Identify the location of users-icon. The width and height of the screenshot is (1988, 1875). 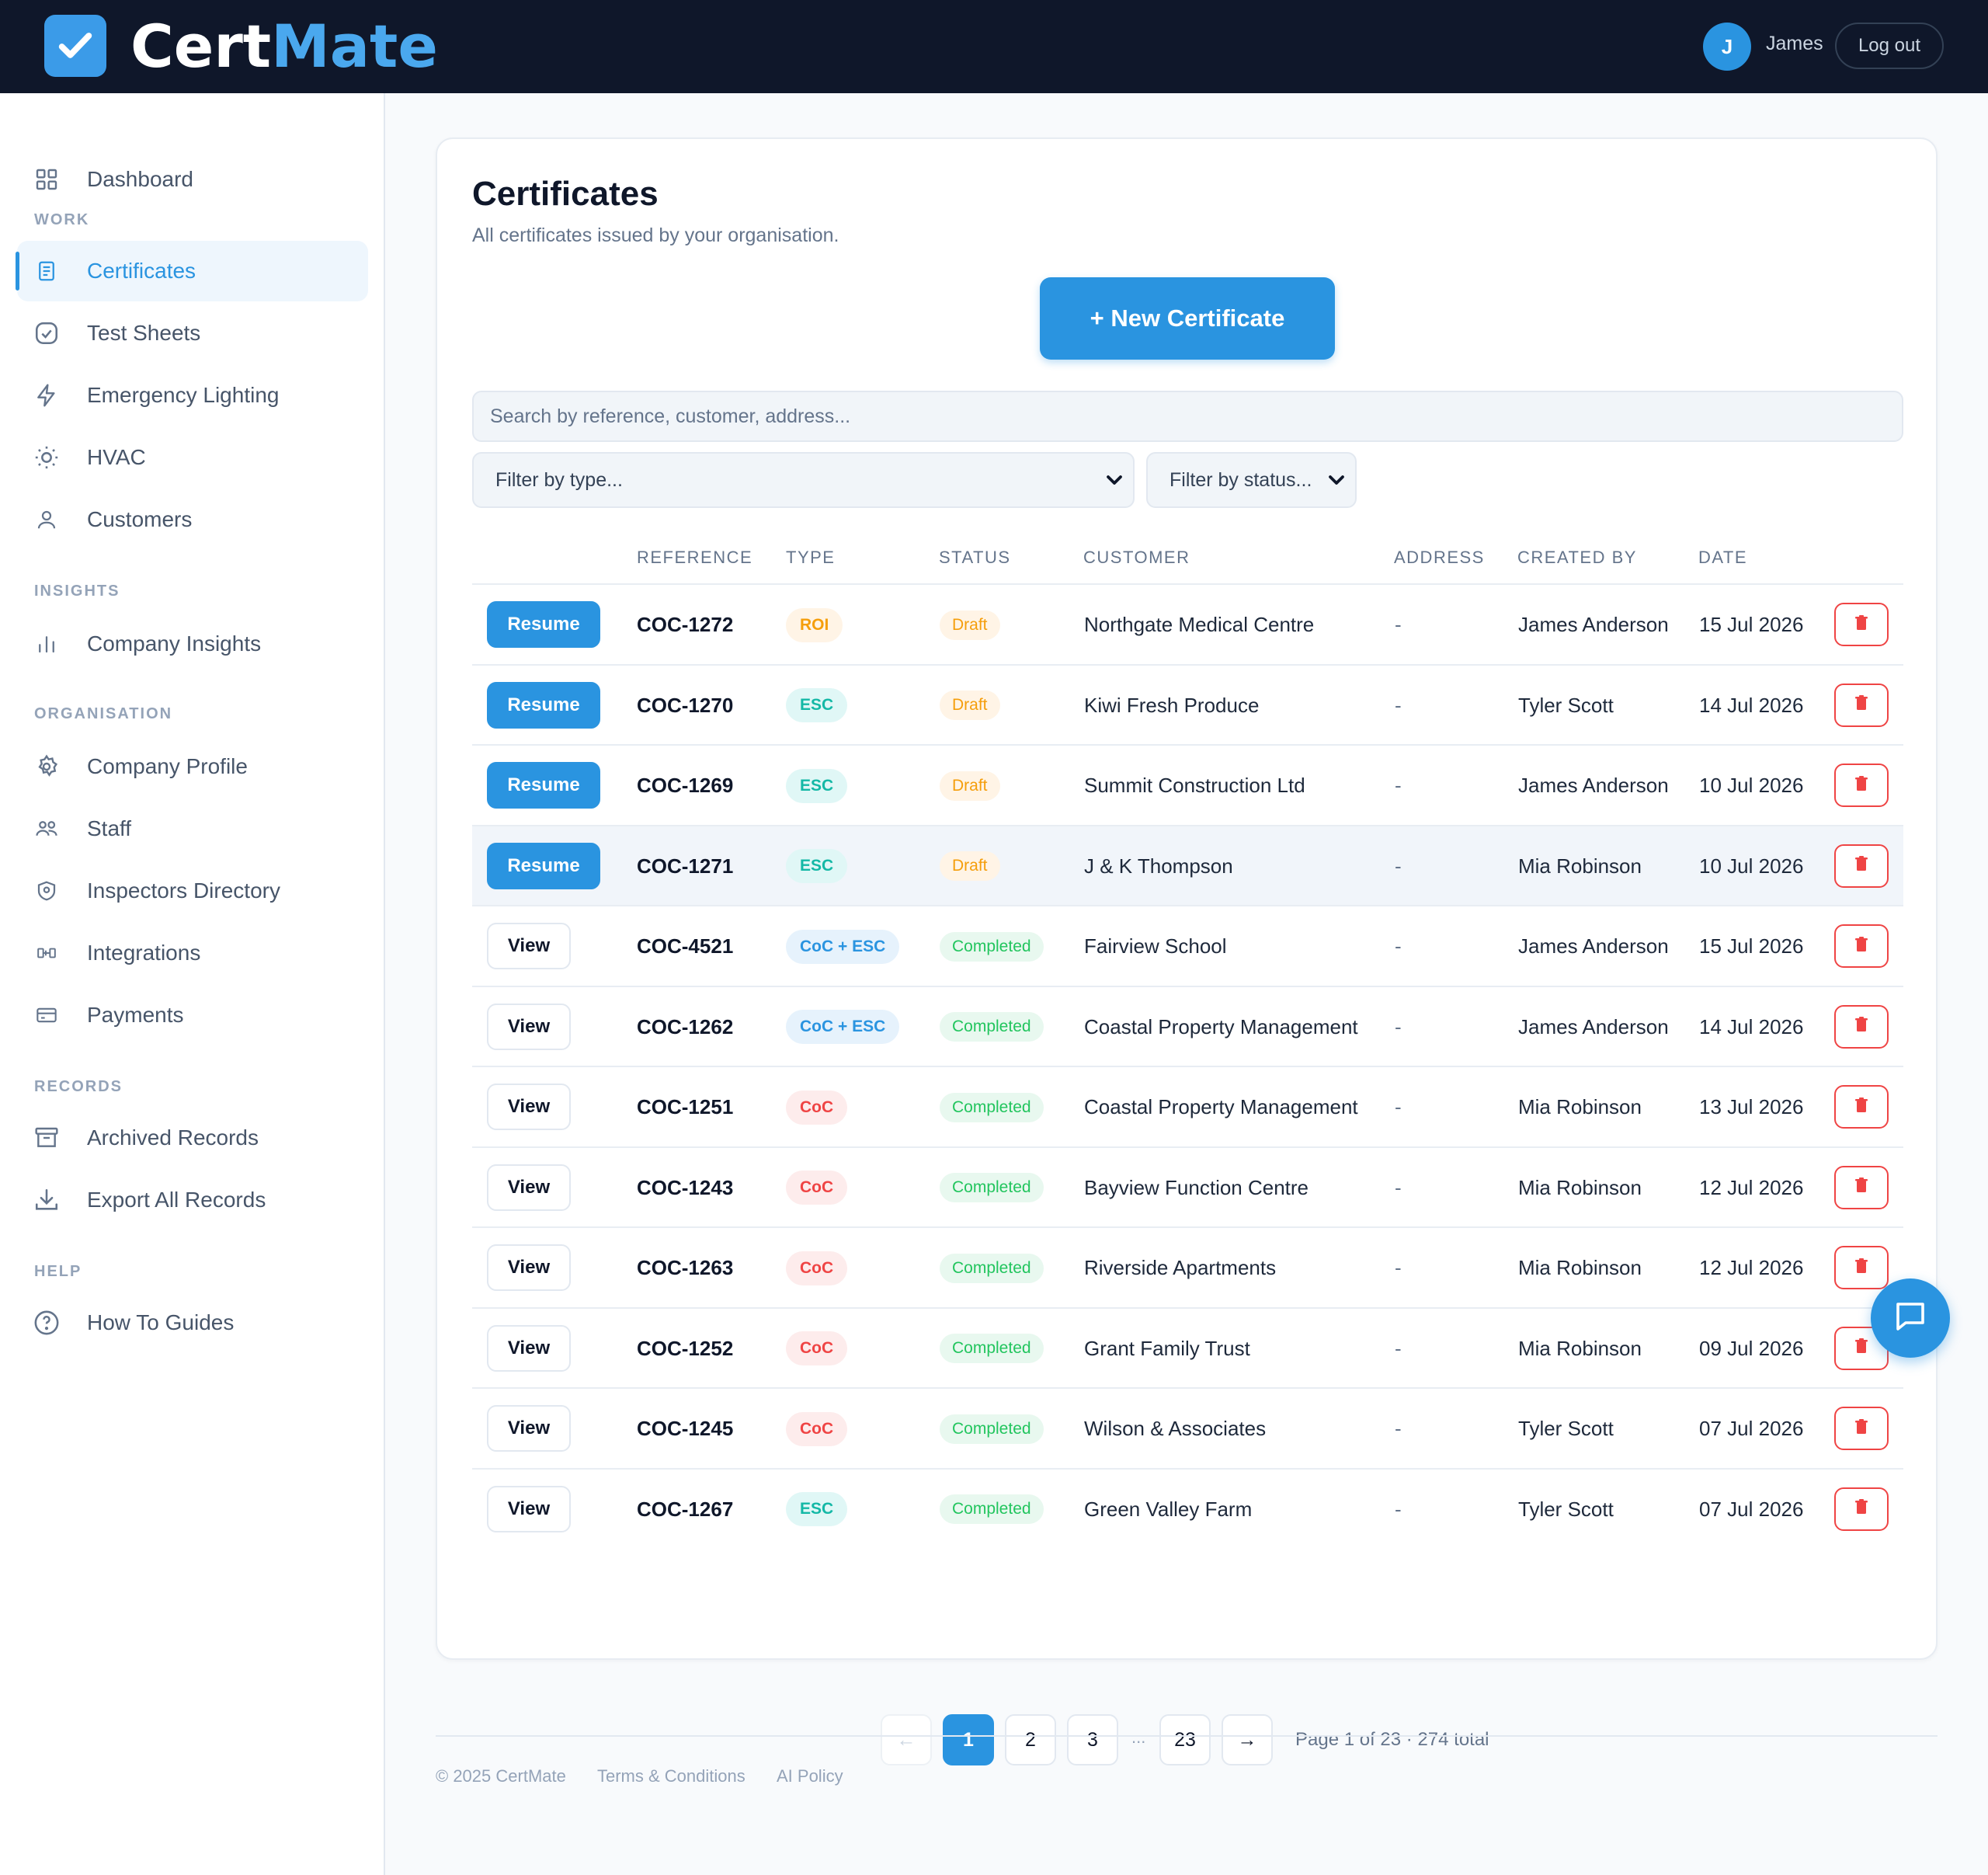
(47, 829).